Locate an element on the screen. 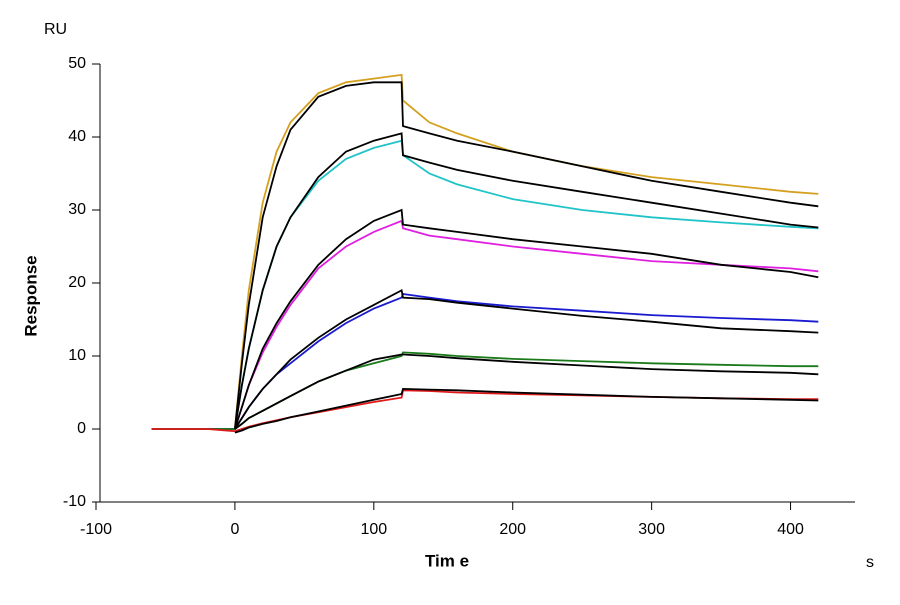  x-tick-label: 200 is located at coordinates (512, 529).